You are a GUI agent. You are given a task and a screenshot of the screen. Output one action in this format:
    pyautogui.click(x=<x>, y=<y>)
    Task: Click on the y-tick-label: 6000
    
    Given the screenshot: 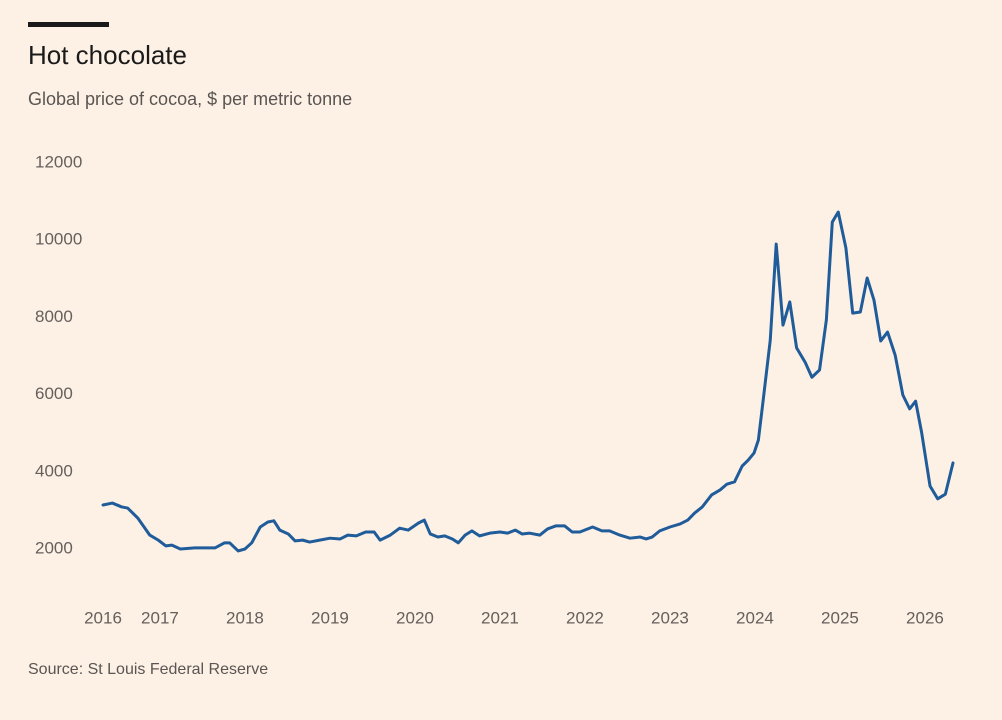 What is the action you would take?
    pyautogui.click(x=54, y=393)
    